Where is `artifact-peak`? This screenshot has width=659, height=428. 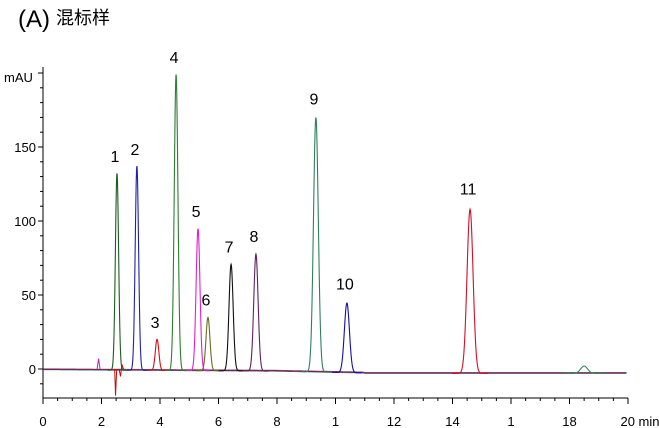
artifact-peak is located at coordinates (98, 364).